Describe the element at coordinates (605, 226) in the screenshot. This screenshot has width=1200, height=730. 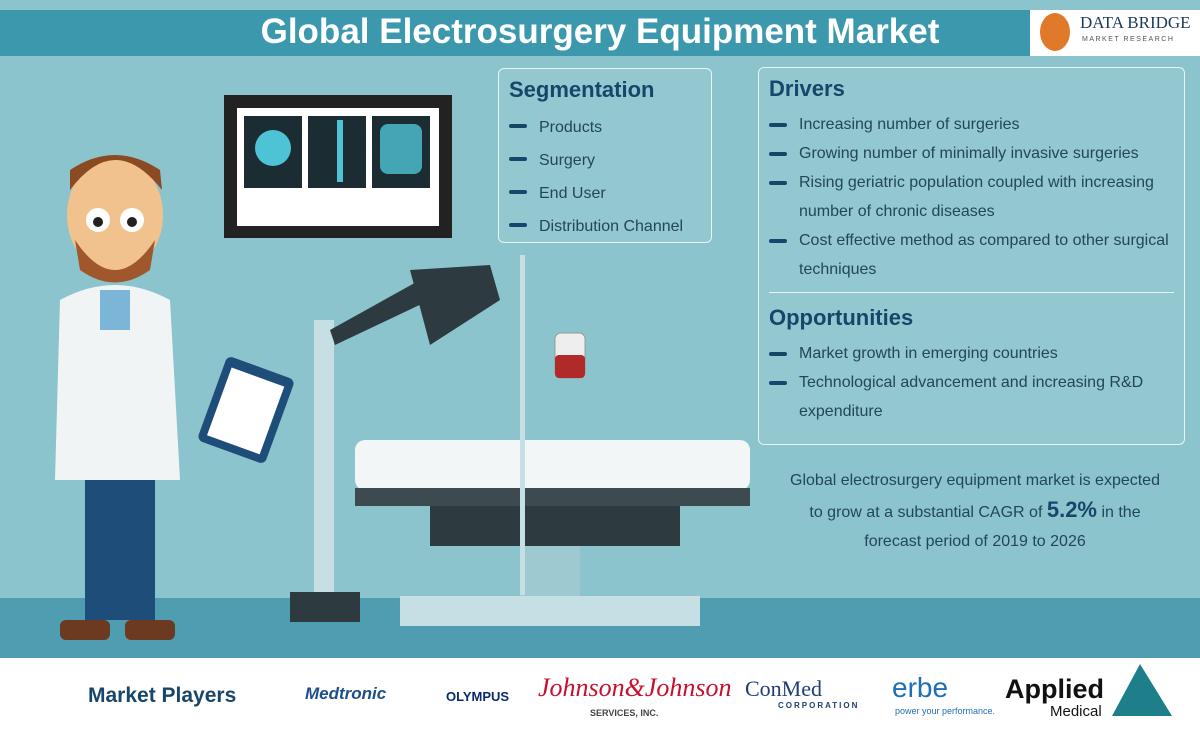
I see `item: Distribution Channel` at that location.